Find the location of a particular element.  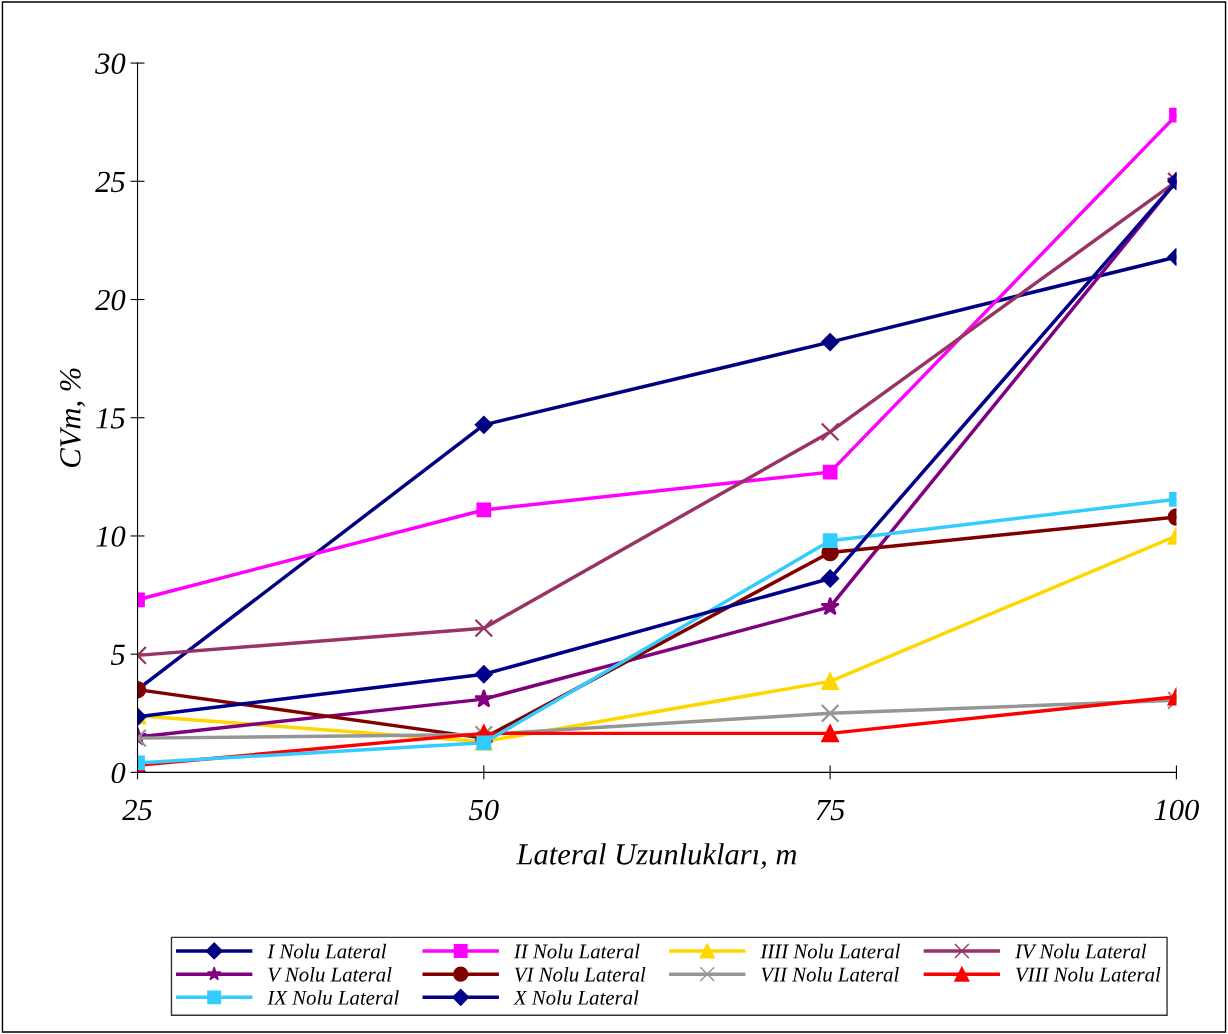

legend-label: I Nolu Lateral is located at coordinates (327, 951).